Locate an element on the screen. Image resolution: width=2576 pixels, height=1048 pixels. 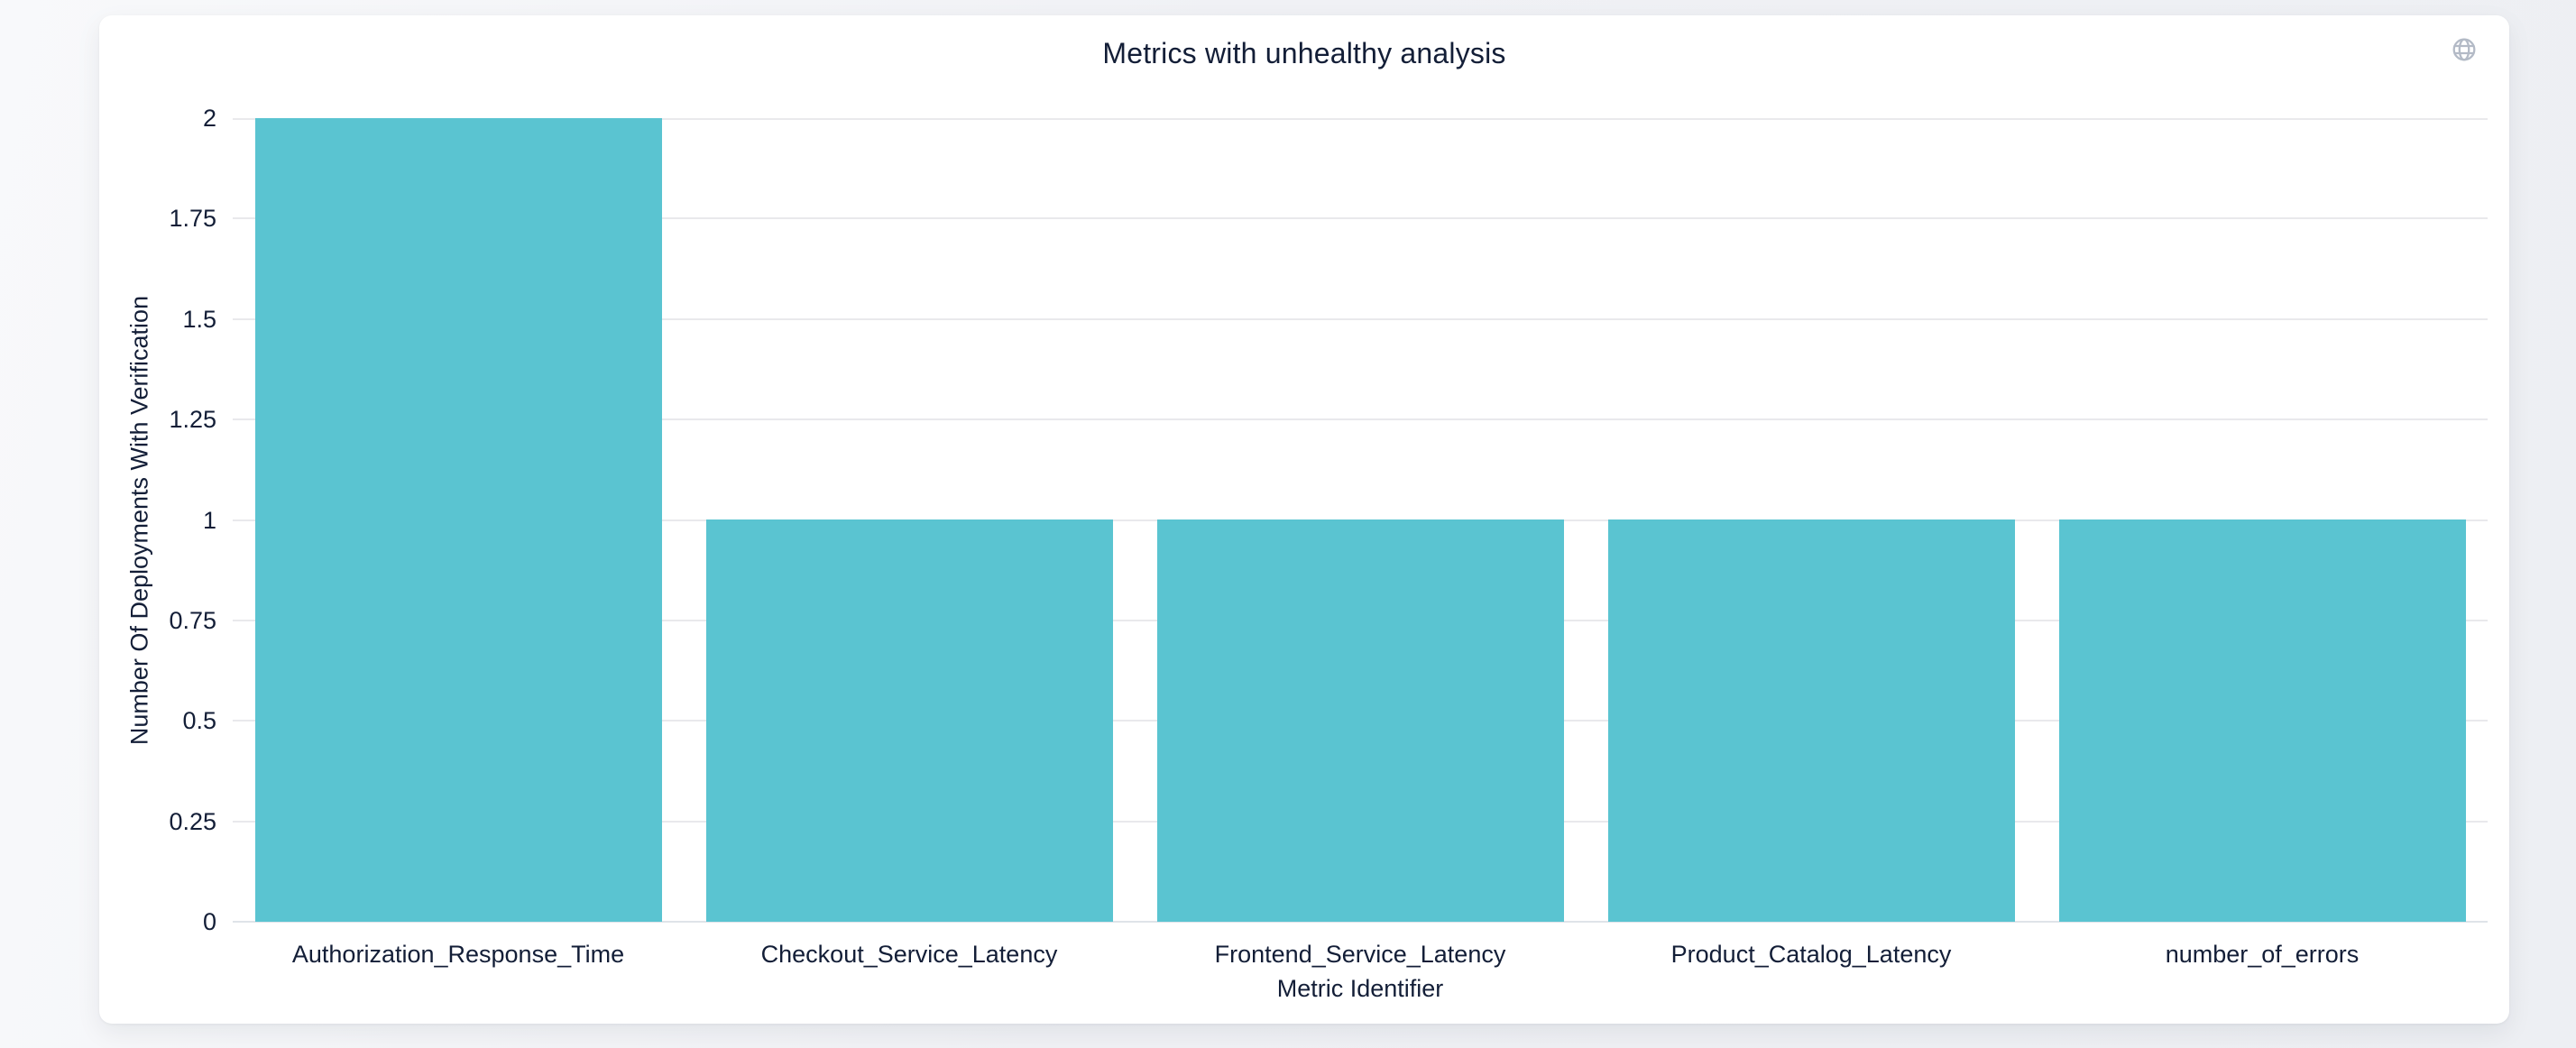
x-tick-label: Checkout_Service_Latency is located at coordinates (909, 955).